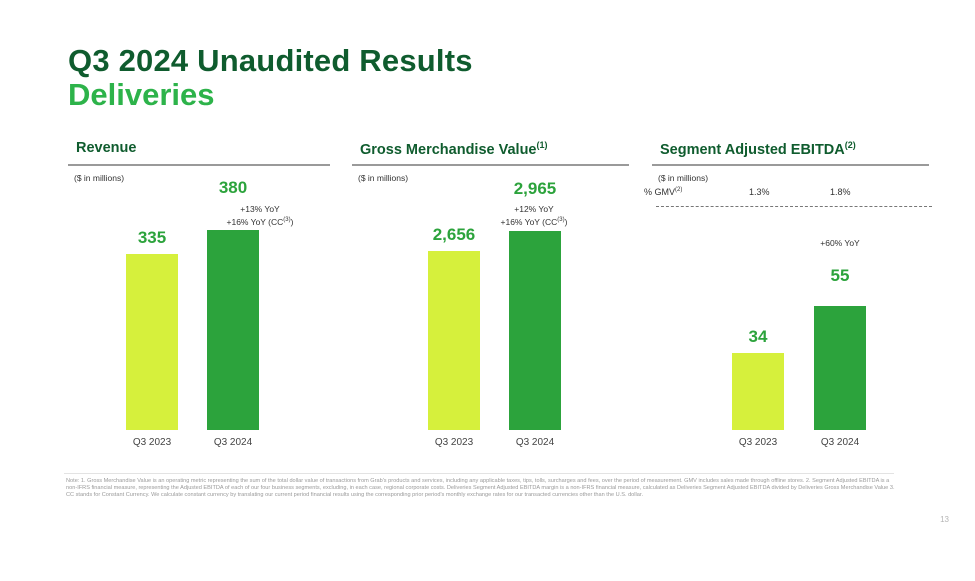 The image size is (975, 581). I want to click on page-title: Q3 2024 Unaudited Results, so click(270, 60).